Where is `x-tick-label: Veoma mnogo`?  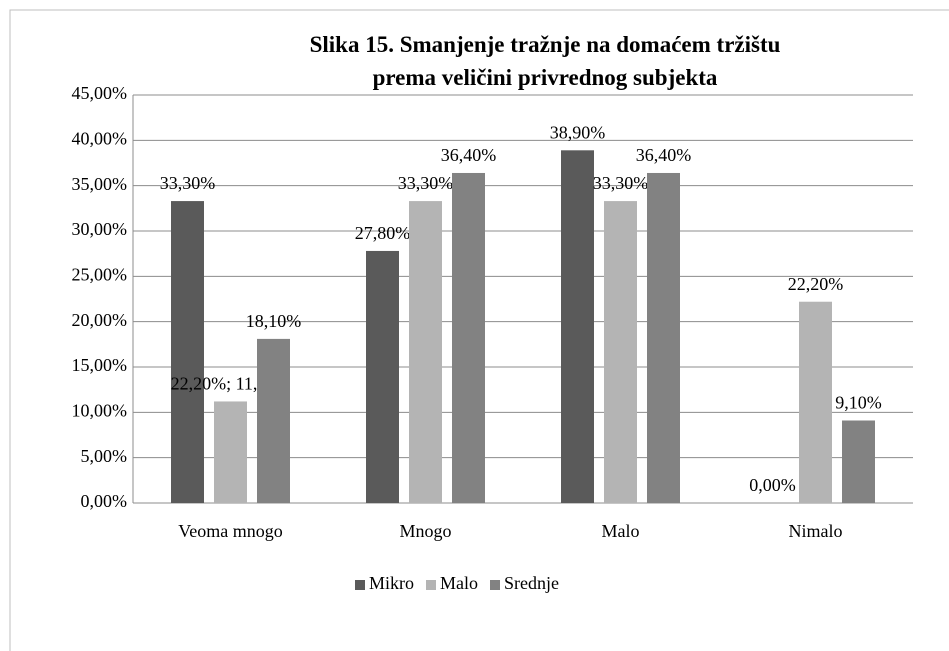 x-tick-label: Veoma mnogo is located at coordinates (230, 531).